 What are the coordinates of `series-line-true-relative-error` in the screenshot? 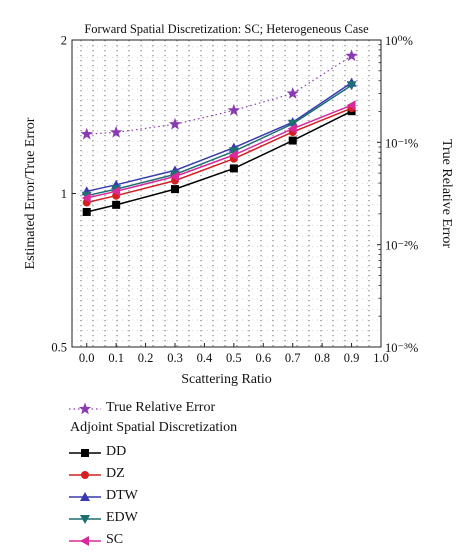 It's located at (219, 95).